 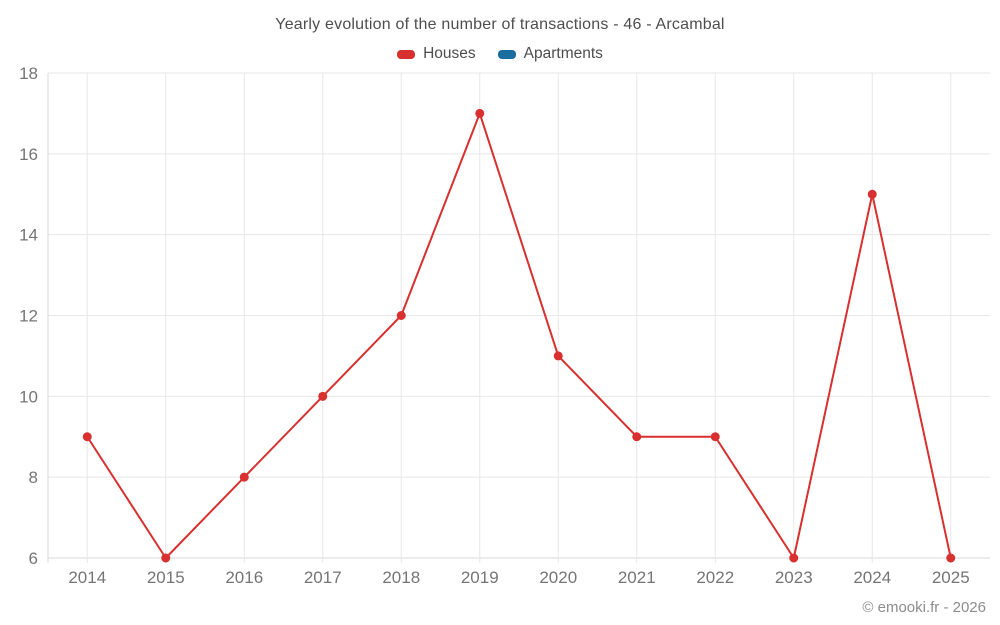 I want to click on legend: Houses Apartments, so click(x=500, y=54).